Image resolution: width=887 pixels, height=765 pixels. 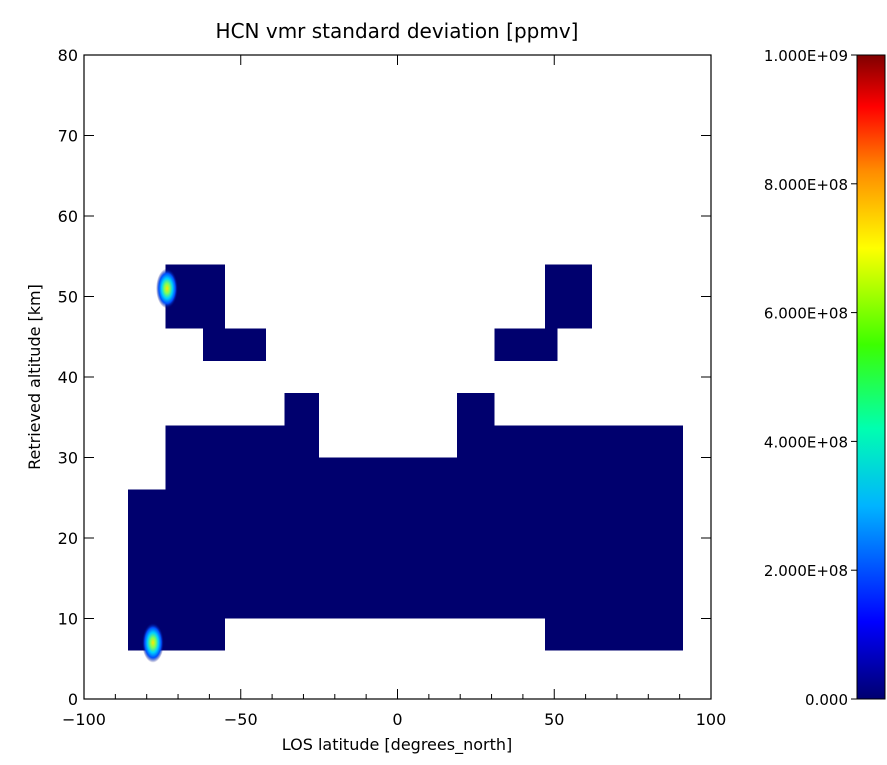 What do you see at coordinates (68, 297) in the screenshot?
I see `y-tick-label: 50` at bounding box center [68, 297].